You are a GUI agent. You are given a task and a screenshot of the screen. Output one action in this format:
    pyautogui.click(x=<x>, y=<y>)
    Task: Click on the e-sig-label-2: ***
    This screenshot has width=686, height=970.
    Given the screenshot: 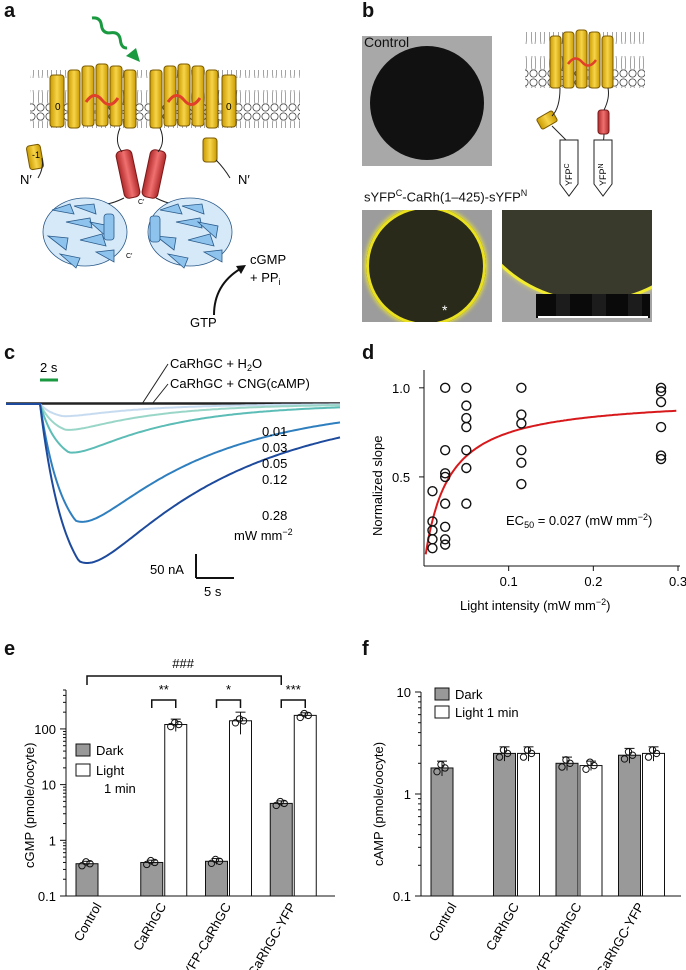 What is the action you would take?
    pyautogui.click(x=293, y=689)
    